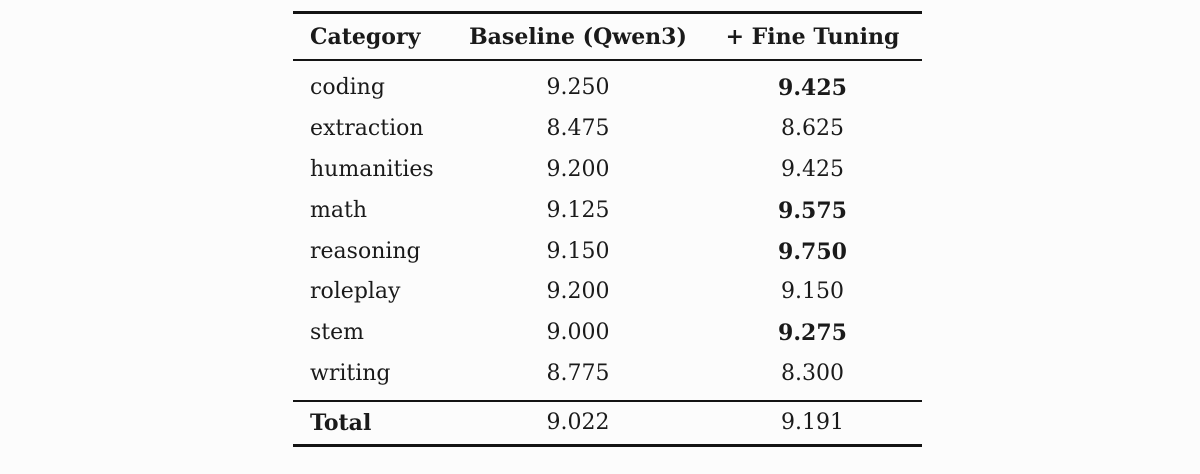 This screenshot has height=474, width=1200. I want to click on table-header-row: Category Baseline (Qwen3) + Fine Tuning, so click(607, 36).